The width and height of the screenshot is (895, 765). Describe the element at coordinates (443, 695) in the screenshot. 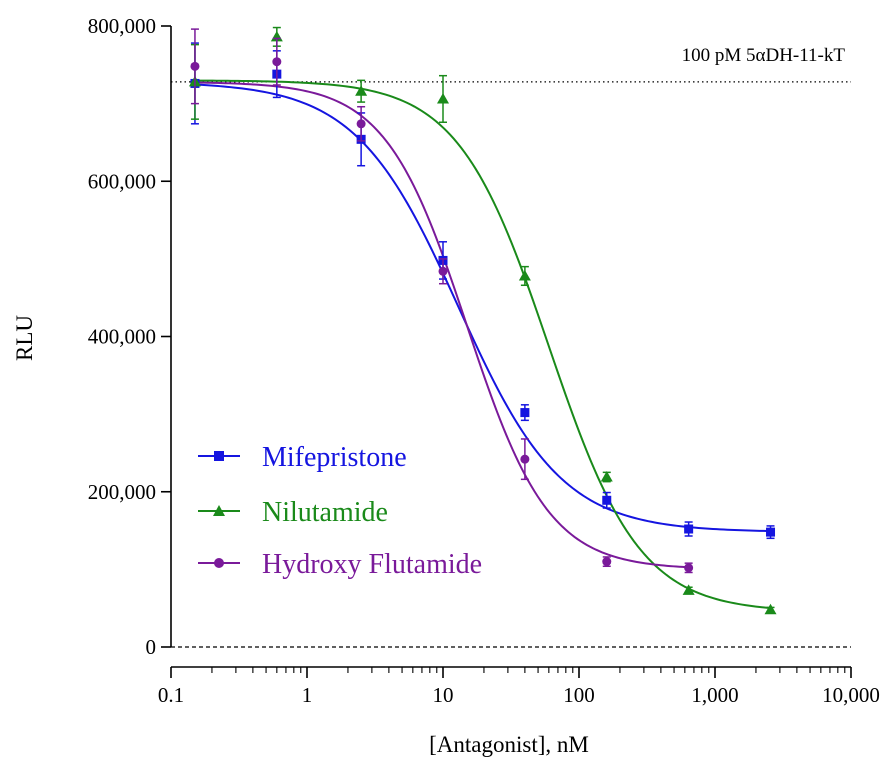

I see `x-tick-label: 10` at that location.